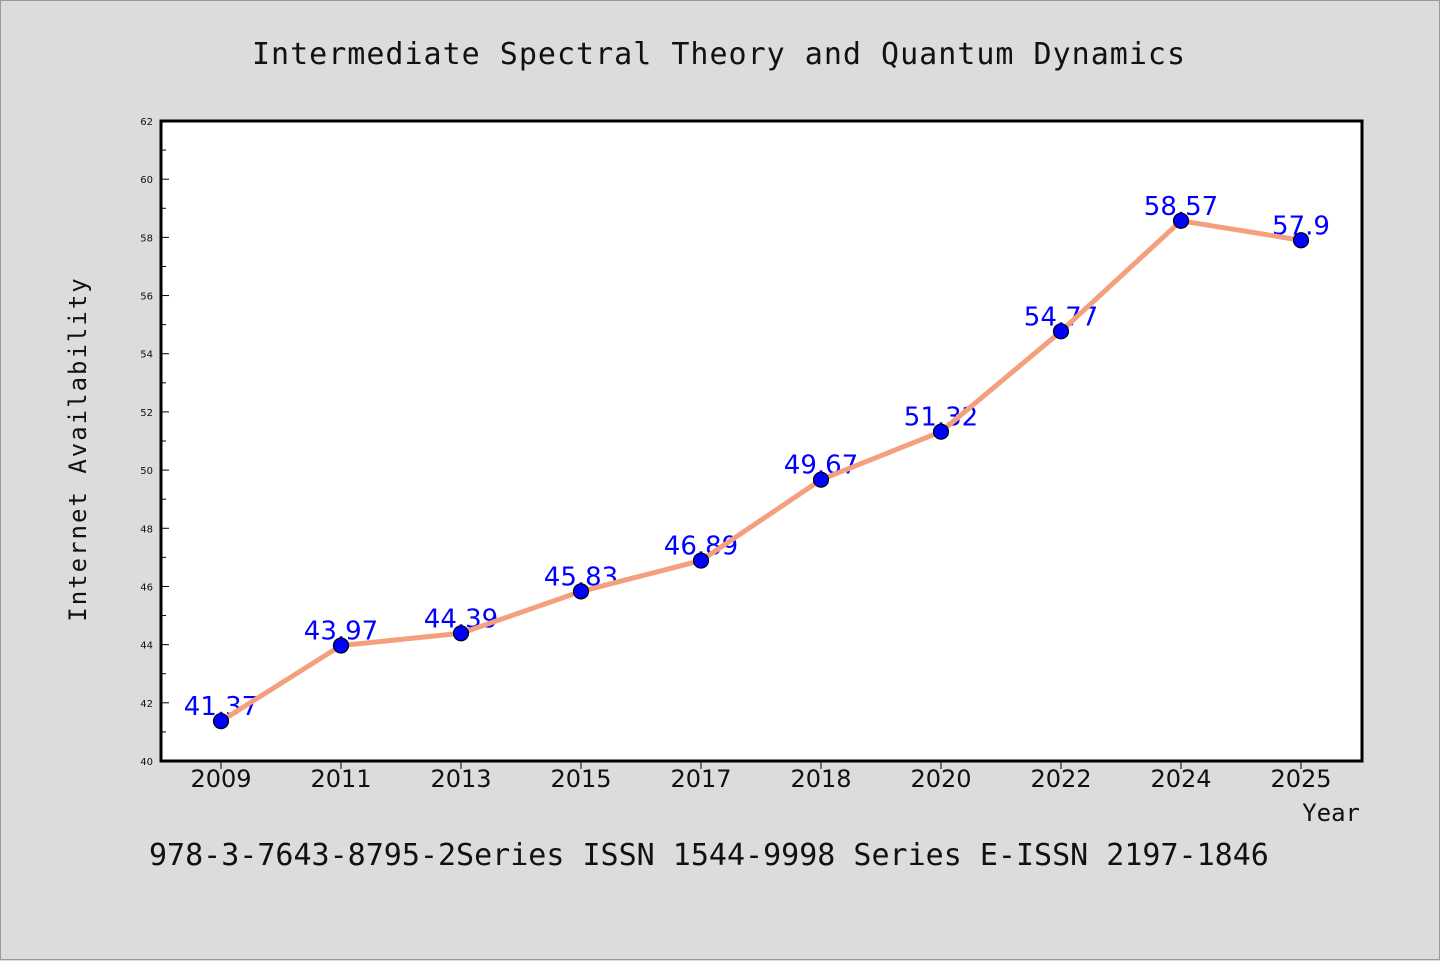  Describe the element at coordinates (146, 646) in the screenshot. I see `y-tick-label: 44` at that location.